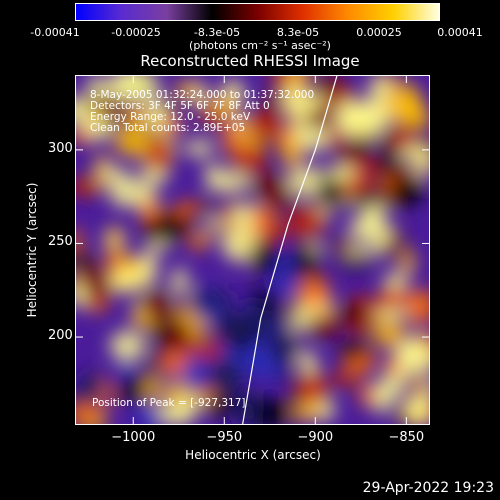 This screenshot has width=500, height=500. I want to click on x-axis-label: Heliocentric X (arcsec), so click(253, 455).